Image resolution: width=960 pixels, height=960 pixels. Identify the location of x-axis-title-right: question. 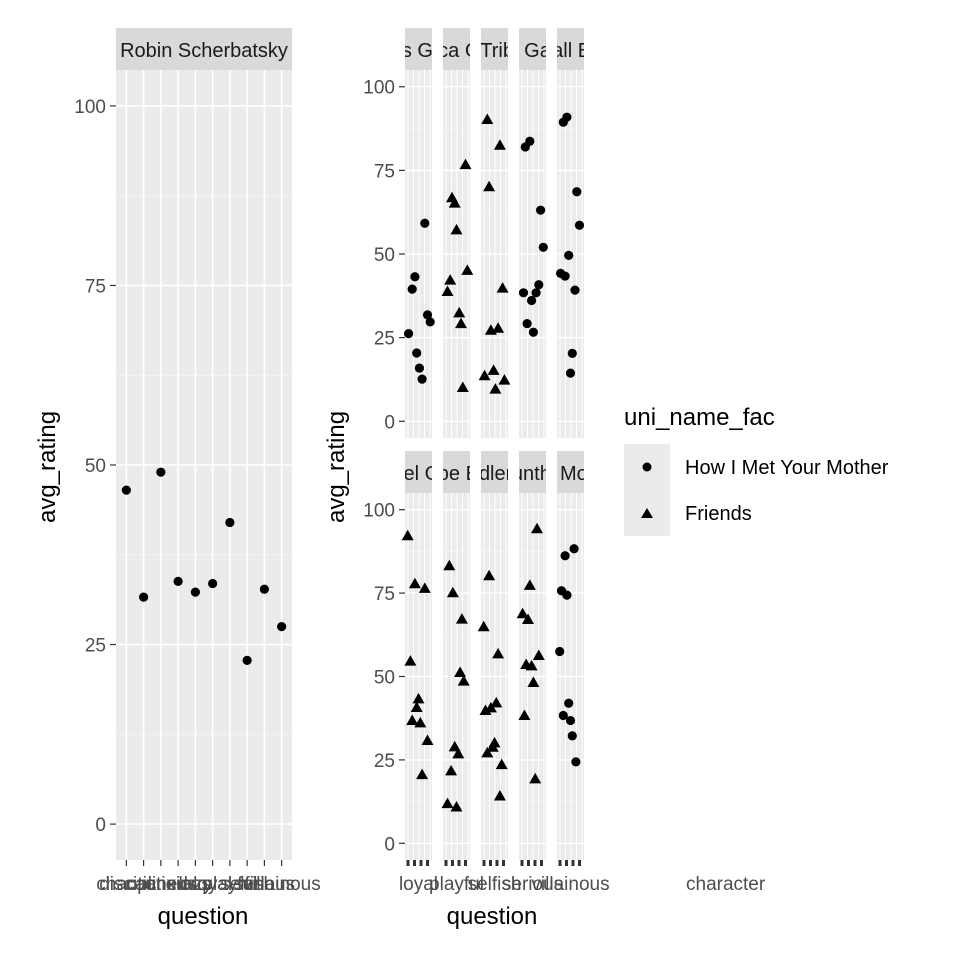
(492, 916).